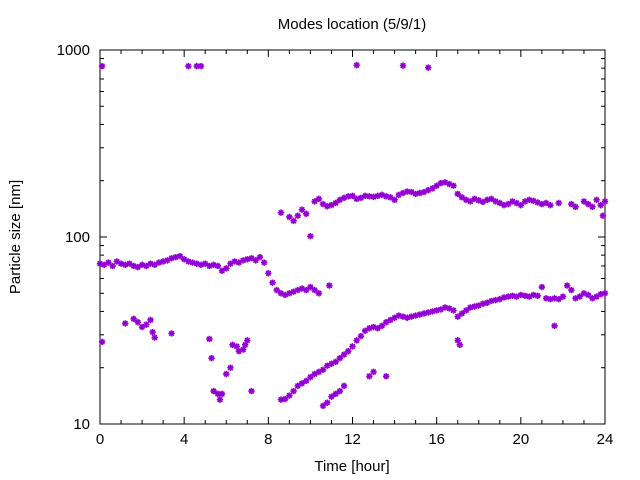  What do you see at coordinates (15, 237) in the screenshot?
I see `y-axis-label: Particle size [nm]` at bounding box center [15, 237].